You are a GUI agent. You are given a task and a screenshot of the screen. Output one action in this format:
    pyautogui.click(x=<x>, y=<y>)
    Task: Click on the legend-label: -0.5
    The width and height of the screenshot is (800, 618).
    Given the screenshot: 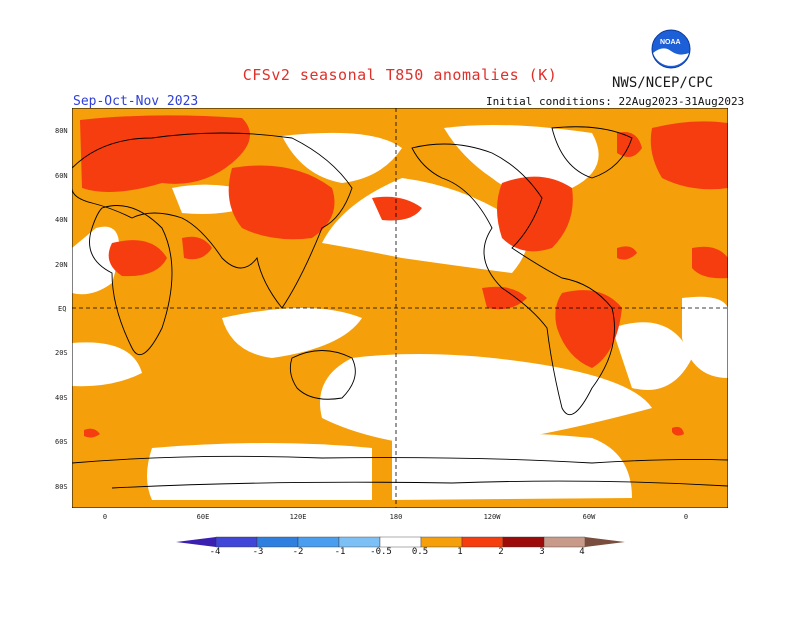 What is the action you would take?
    pyautogui.click(x=381, y=552)
    